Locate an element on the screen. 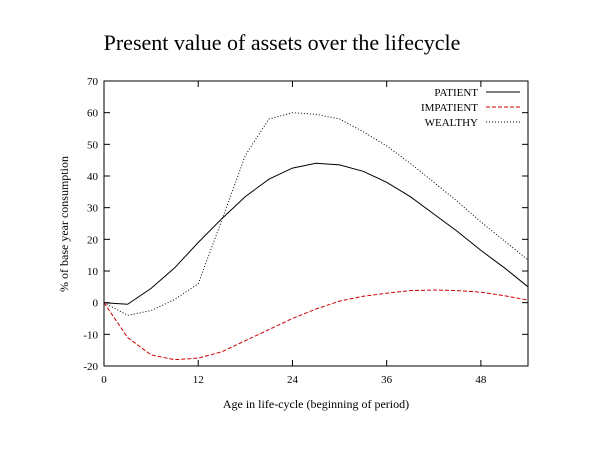  y-tick-label: 20 is located at coordinates (93, 240).